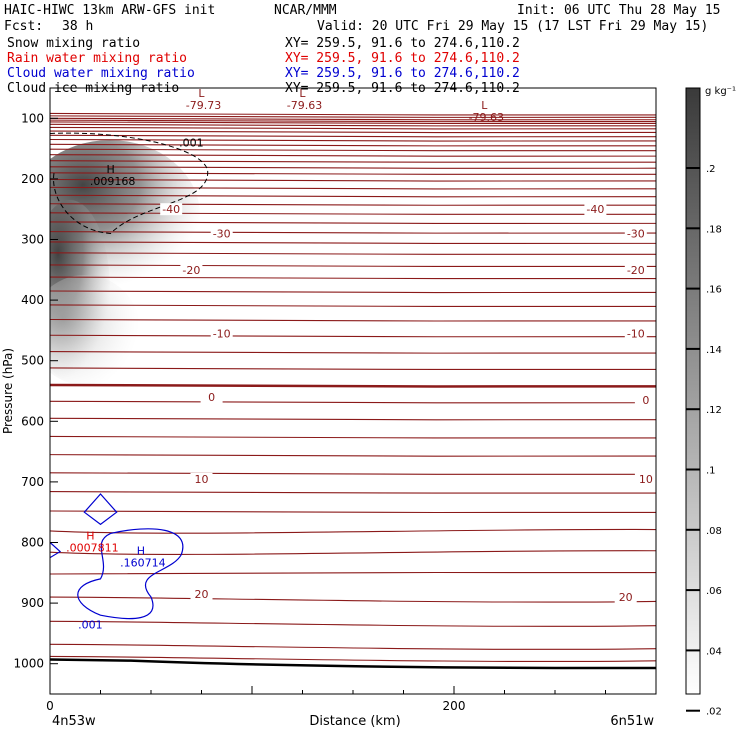 The image size is (740, 740). Describe the element at coordinates (714, 591) in the screenshot. I see `colorbar-tick-label: .06` at that location.